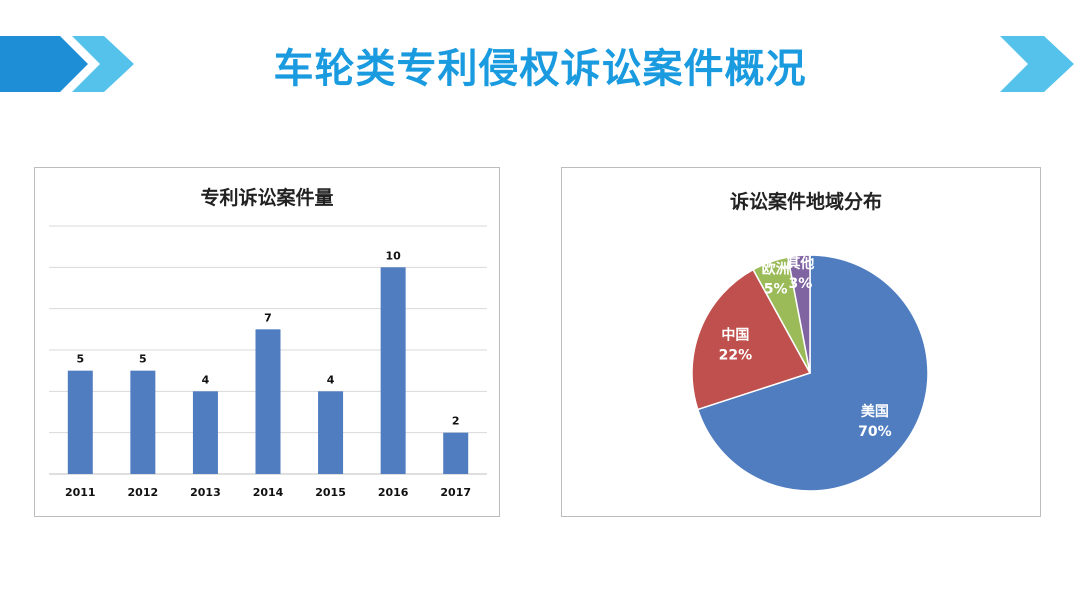 The width and height of the screenshot is (1080, 608). I want to click on left-arrow-dark, so click(44, 64).